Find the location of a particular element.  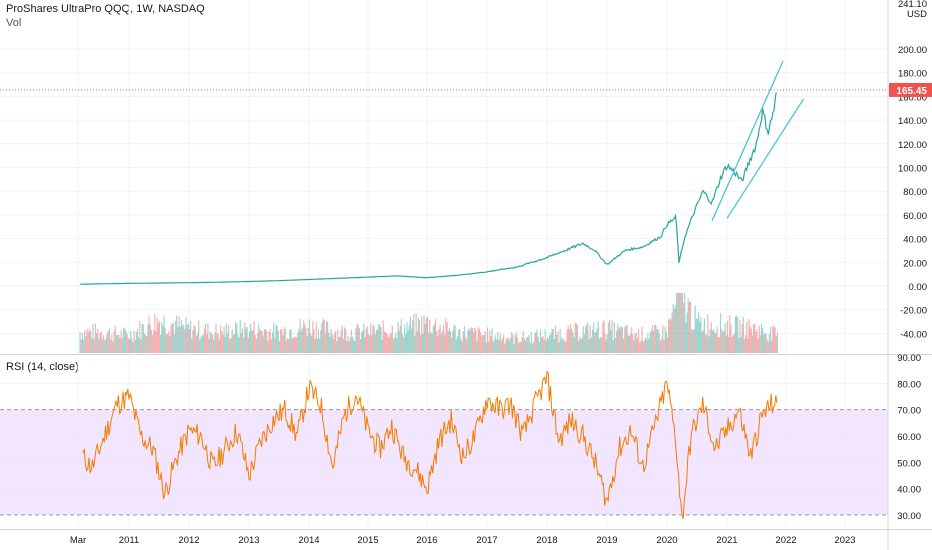

price-tick-label: 40.00 is located at coordinates (915, 240).